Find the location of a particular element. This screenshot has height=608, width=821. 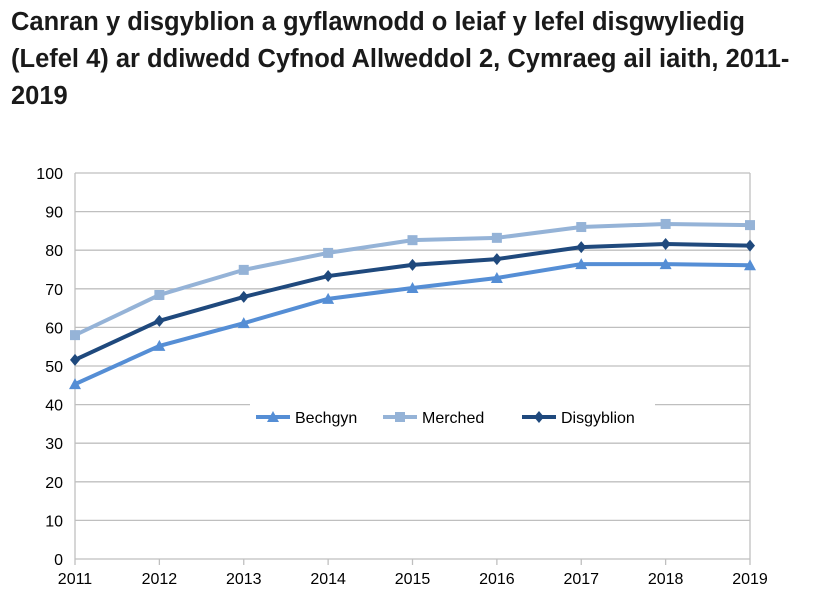

legend-label-disgyblion: Disgyblion is located at coordinates (598, 418).